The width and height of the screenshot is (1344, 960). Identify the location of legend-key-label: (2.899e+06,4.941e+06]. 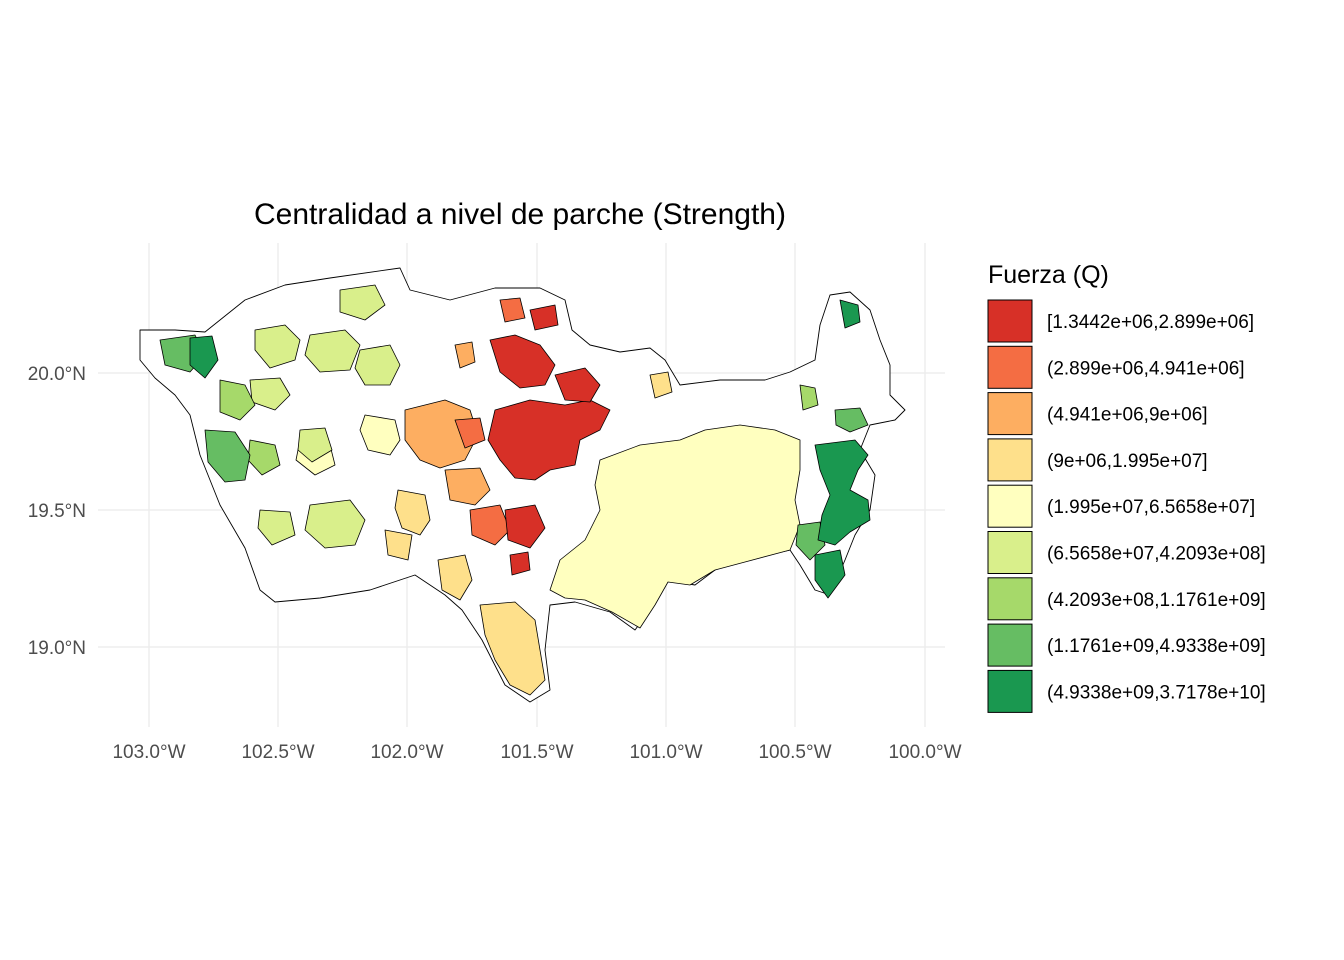
(1146, 368).